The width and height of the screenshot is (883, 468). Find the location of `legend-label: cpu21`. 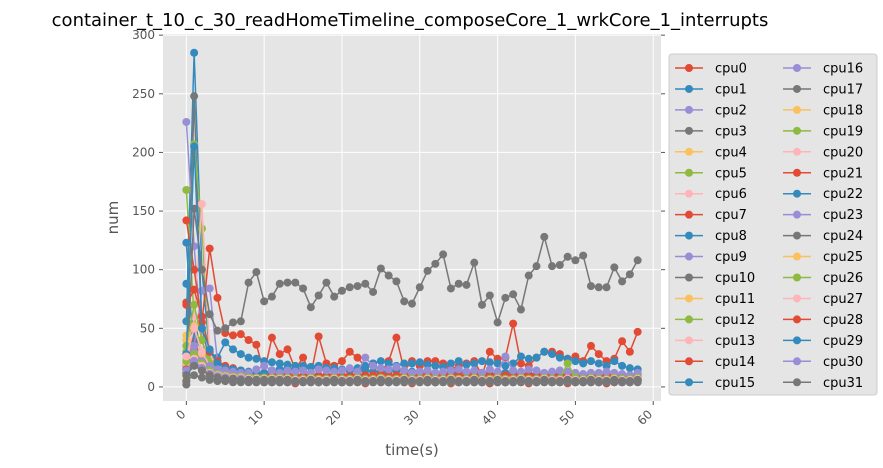

legend-label: cpu21 is located at coordinates (843, 173).